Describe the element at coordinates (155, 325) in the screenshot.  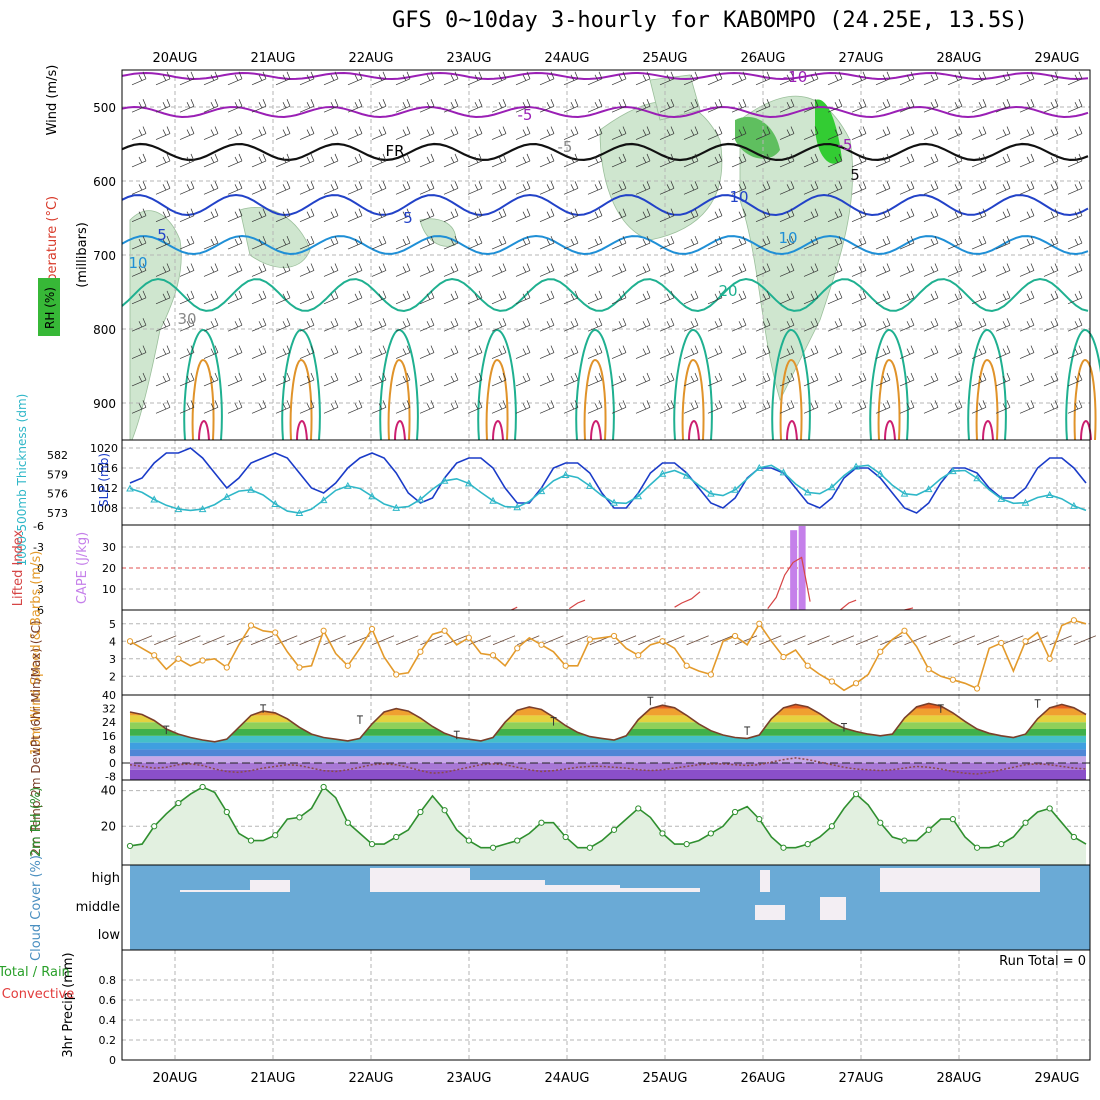
I see `rh-shading-region` at that location.